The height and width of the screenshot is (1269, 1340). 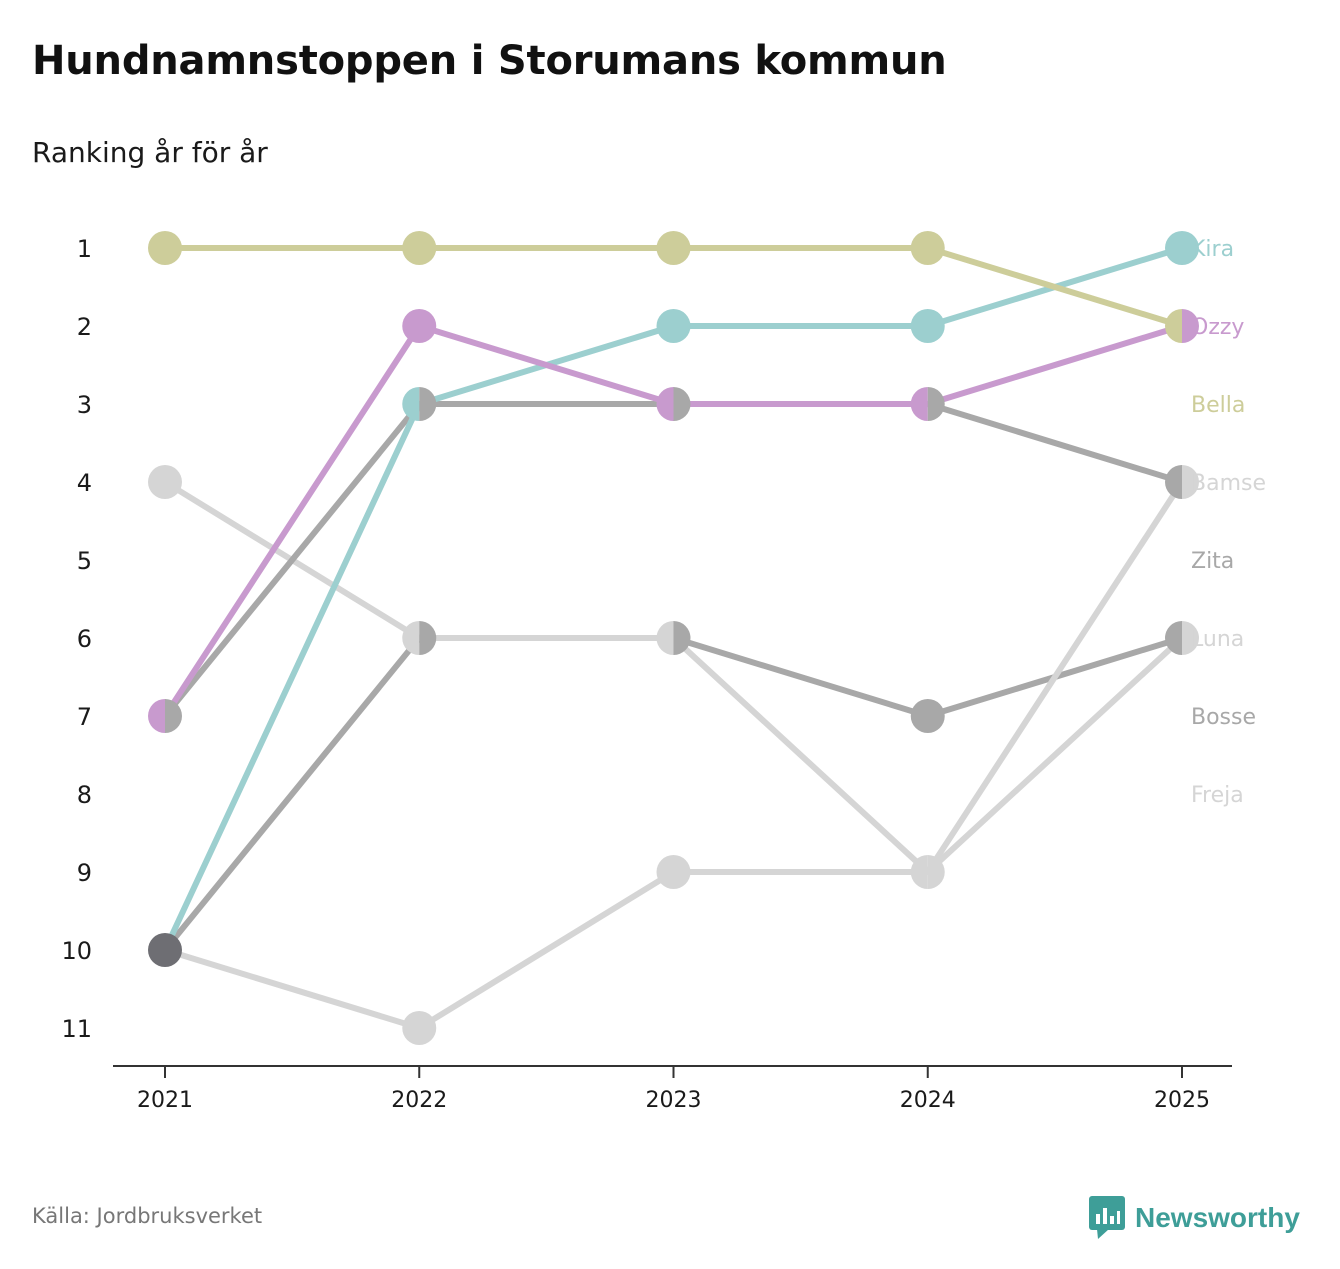 What do you see at coordinates (84, 249) in the screenshot?
I see `y-tick-label: 1` at bounding box center [84, 249].